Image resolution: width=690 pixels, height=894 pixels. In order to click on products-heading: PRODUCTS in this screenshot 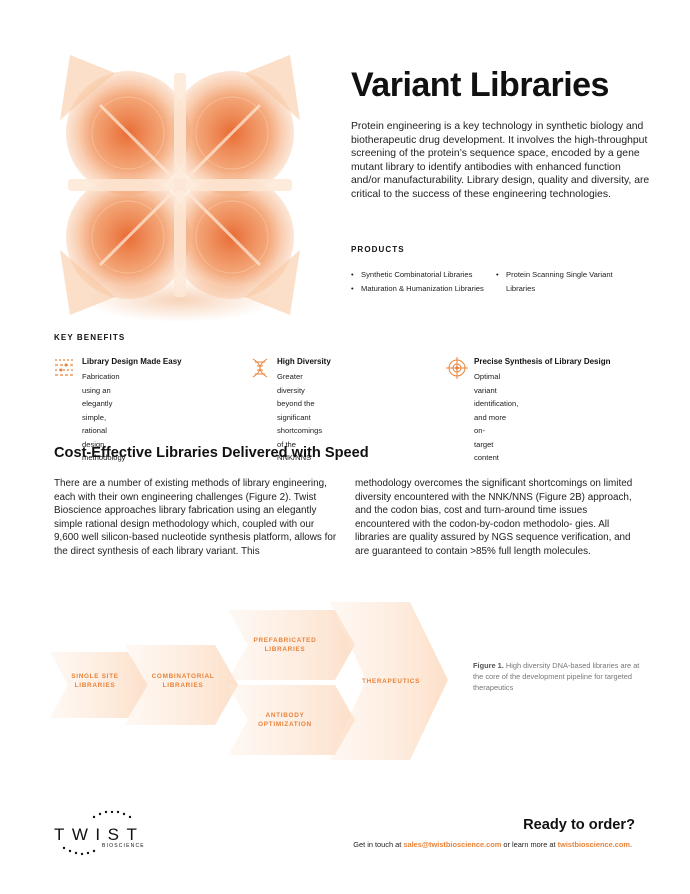, I will do `click(378, 249)`.